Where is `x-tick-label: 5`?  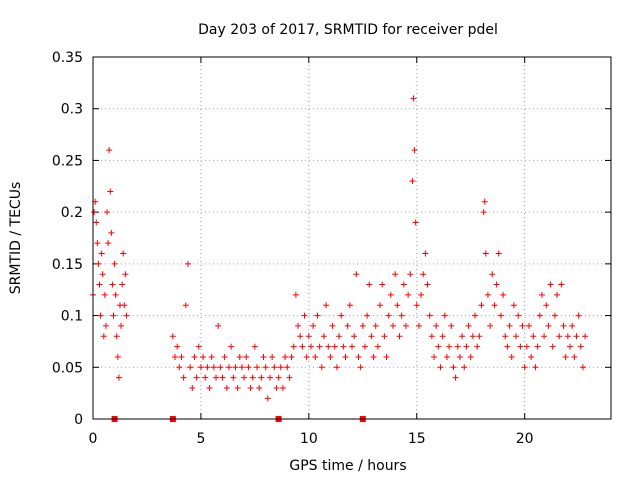
x-tick-label: 5 is located at coordinates (200, 439).